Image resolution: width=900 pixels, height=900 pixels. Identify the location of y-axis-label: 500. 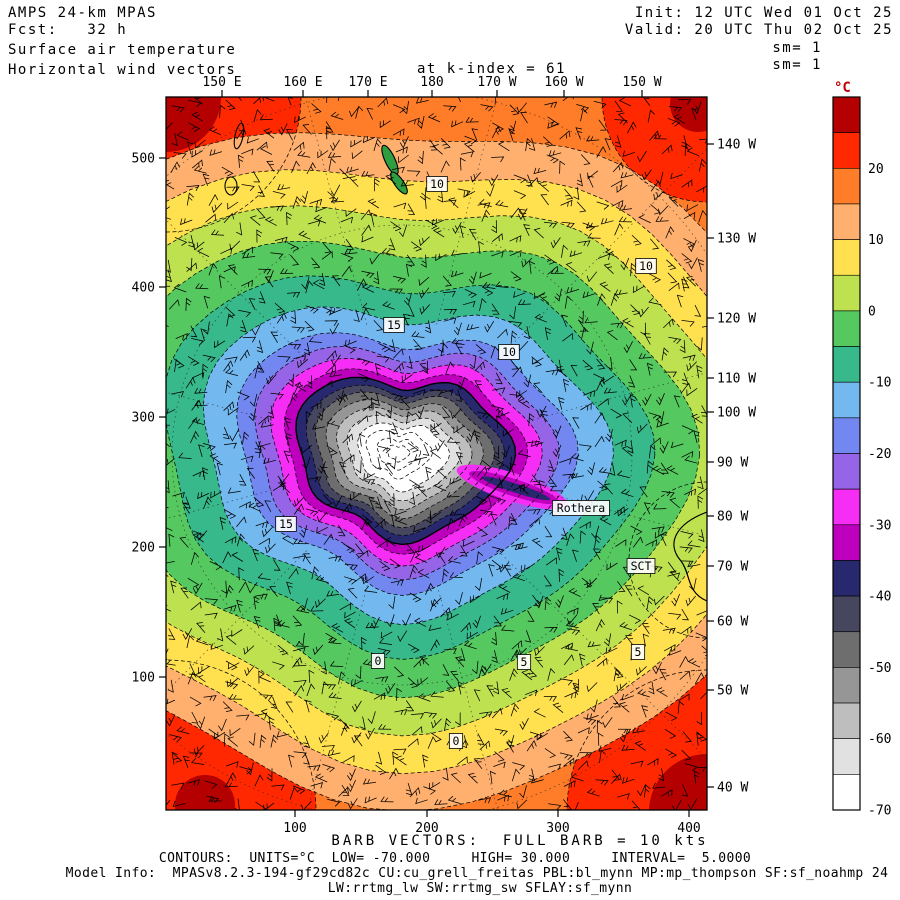
(143, 159).